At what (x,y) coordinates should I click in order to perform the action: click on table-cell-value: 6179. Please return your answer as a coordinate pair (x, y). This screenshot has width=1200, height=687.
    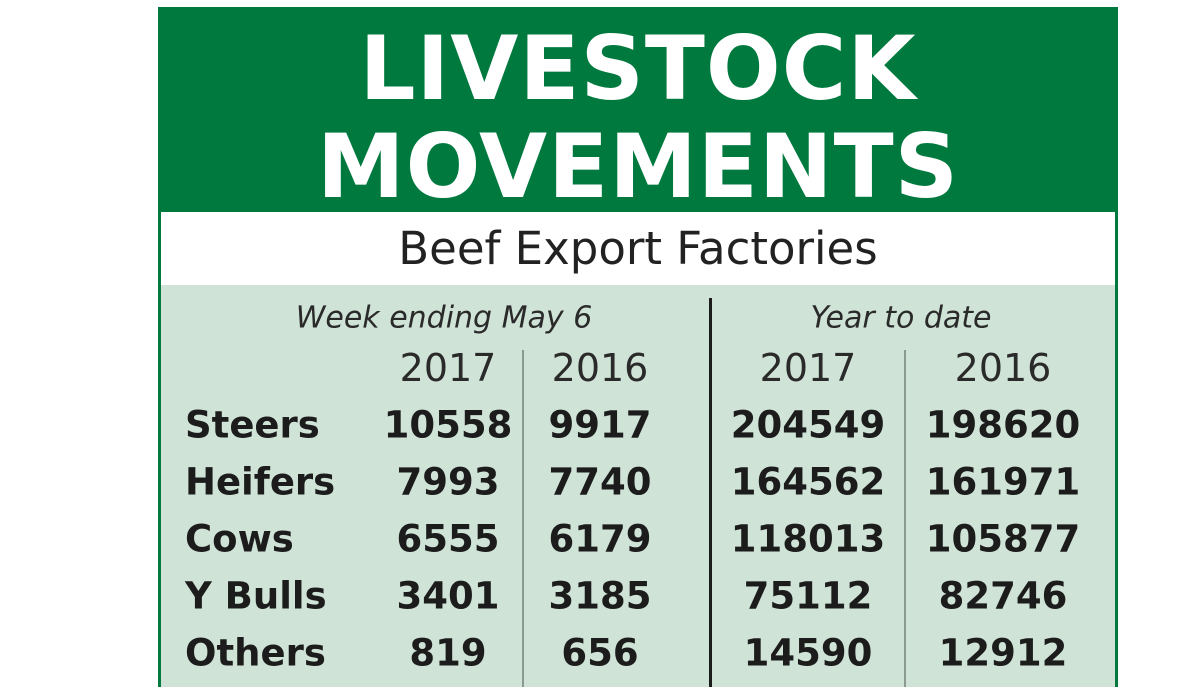
    Looking at the image, I should click on (600, 539).